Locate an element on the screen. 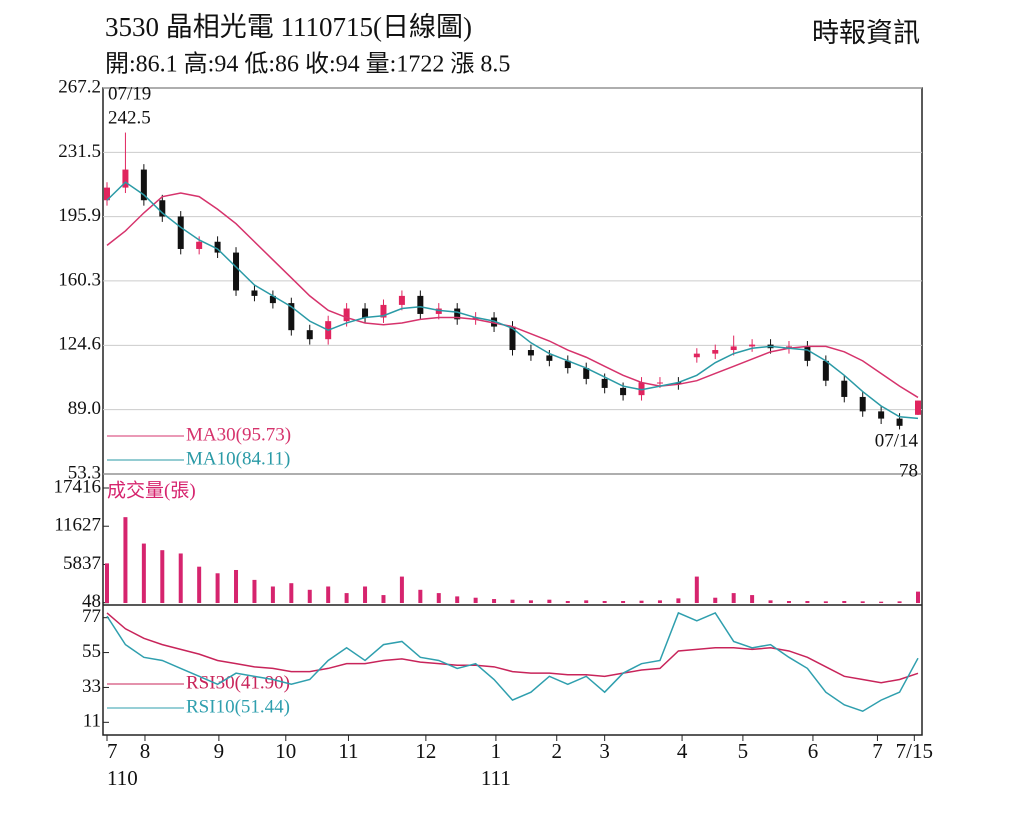  legend-label: MA30(95.73) is located at coordinates (238, 434).